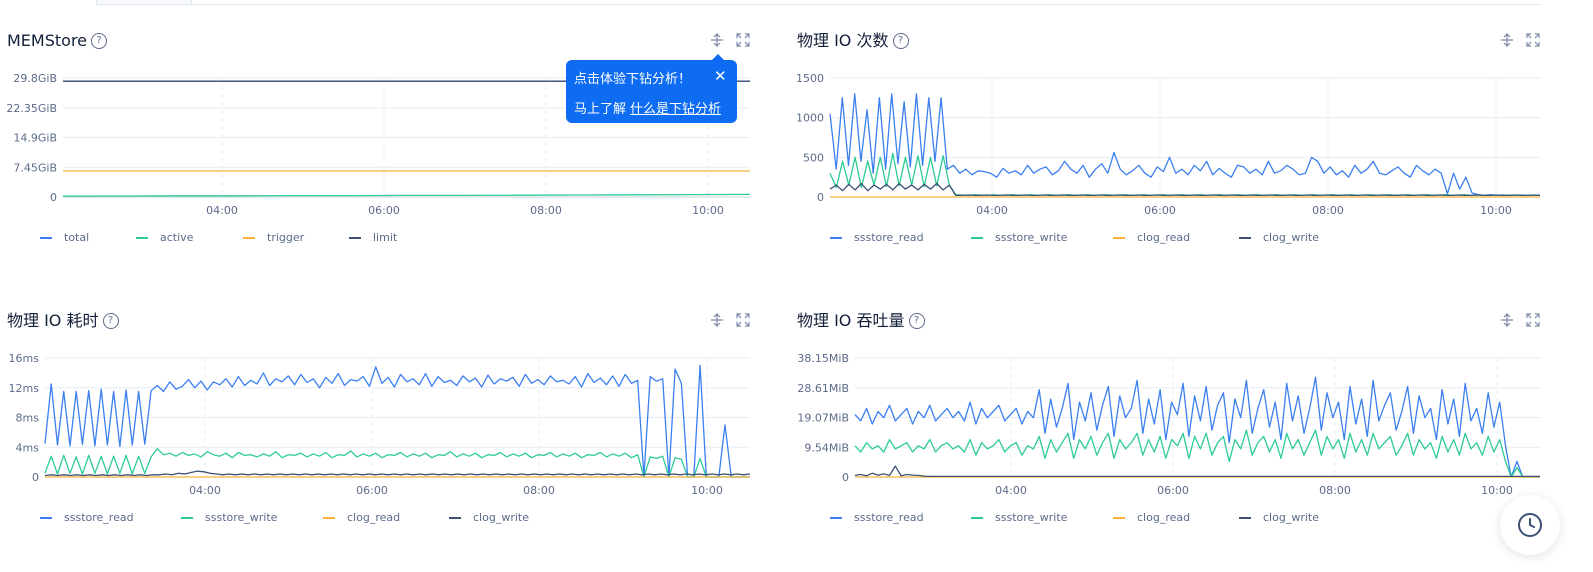 Image resolution: width=1593 pixels, height=572 pixels. What do you see at coordinates (720, 76) in the screenshot?
I see `close-icon: ✕` at bounding box center [720, 76].